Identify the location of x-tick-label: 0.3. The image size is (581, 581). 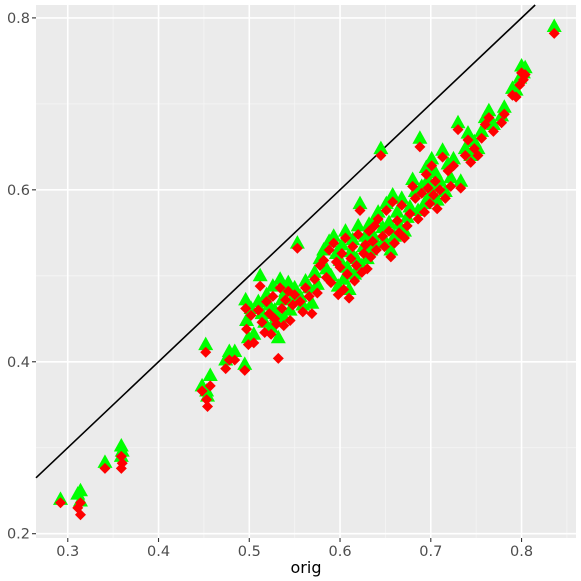
(67, 552).